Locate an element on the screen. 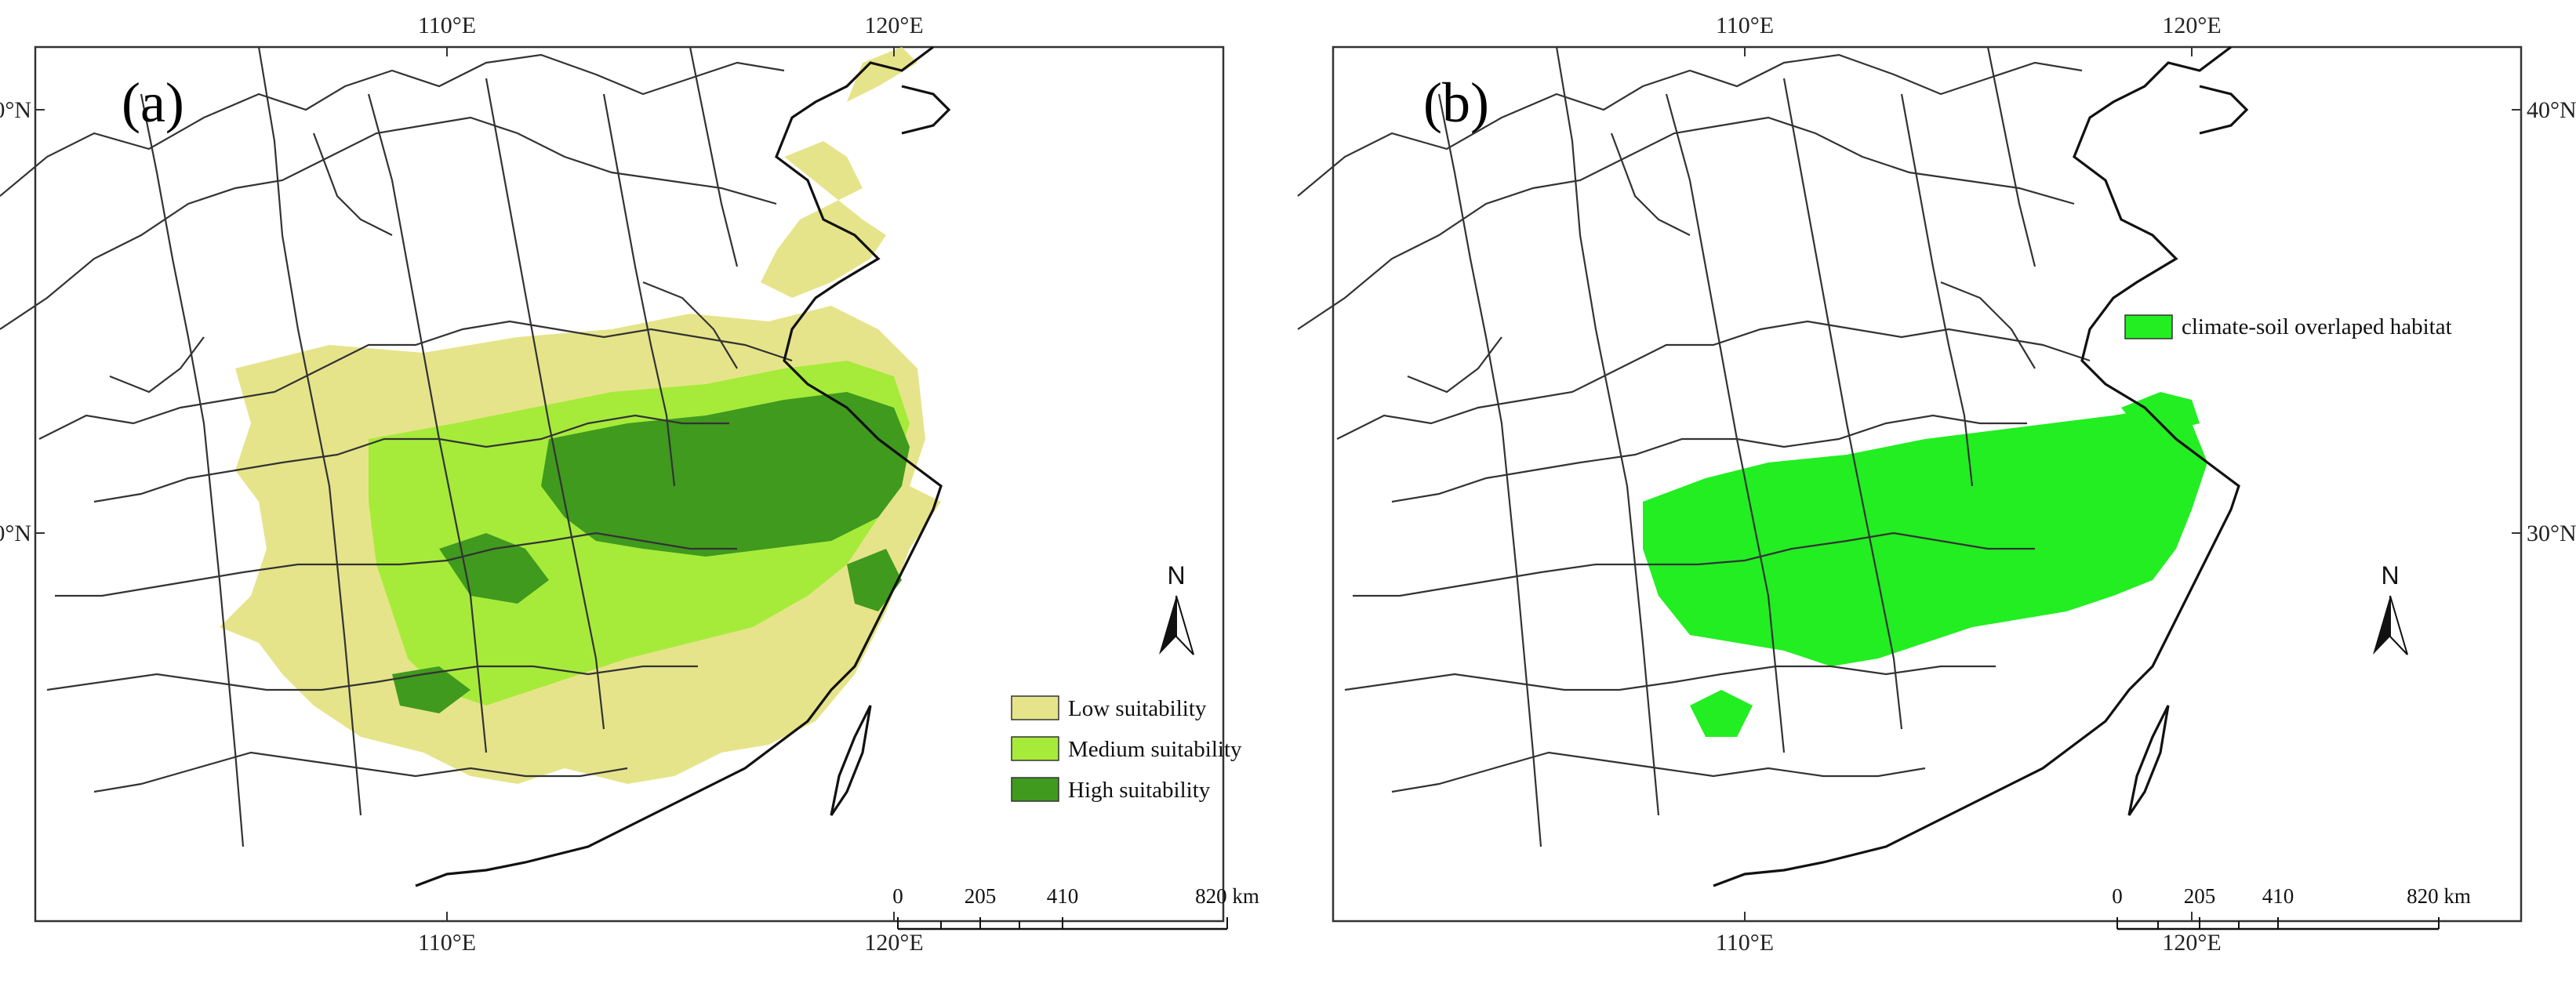 Image resolution: width=2576 pixels, height=1005 pixels. legend-b: climate-soil overlaped habitat is located at coordinates (2288, 326).